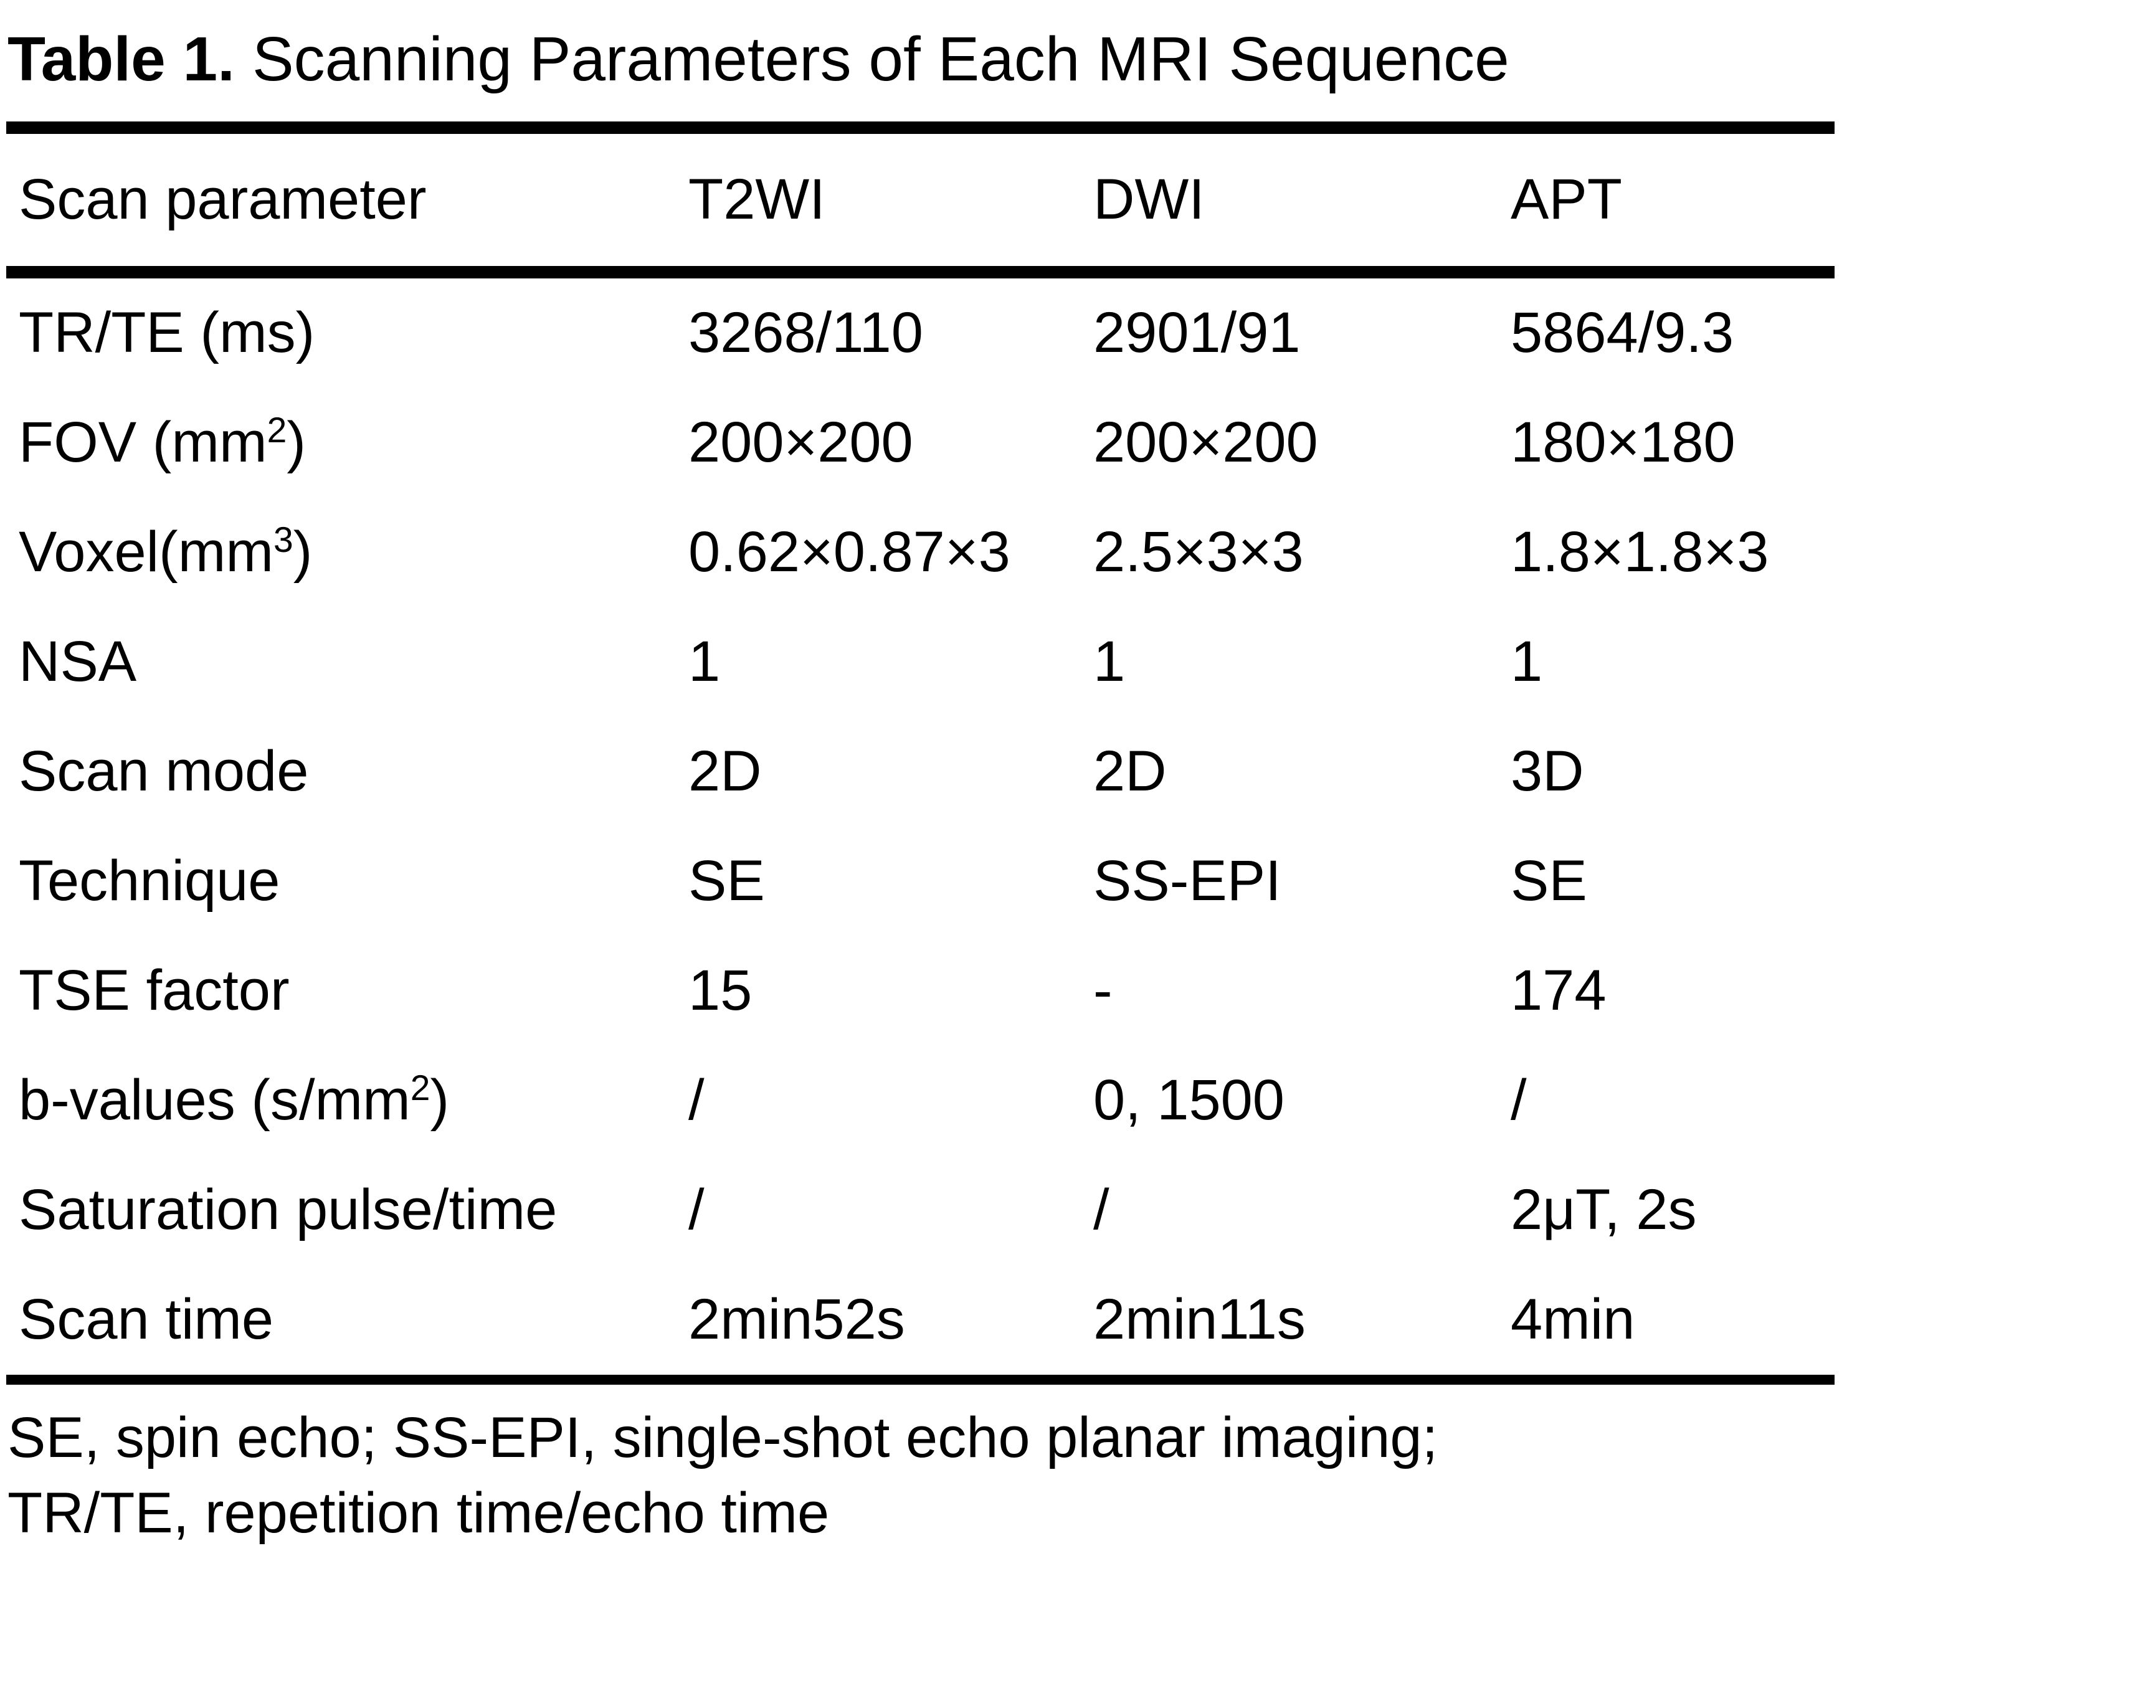 This screenshot has height=1708, width=2156. What do you see at coordinates (720, 991) in the screenshot?
I see `table-cell: 15` at bounding box center [720, 991].